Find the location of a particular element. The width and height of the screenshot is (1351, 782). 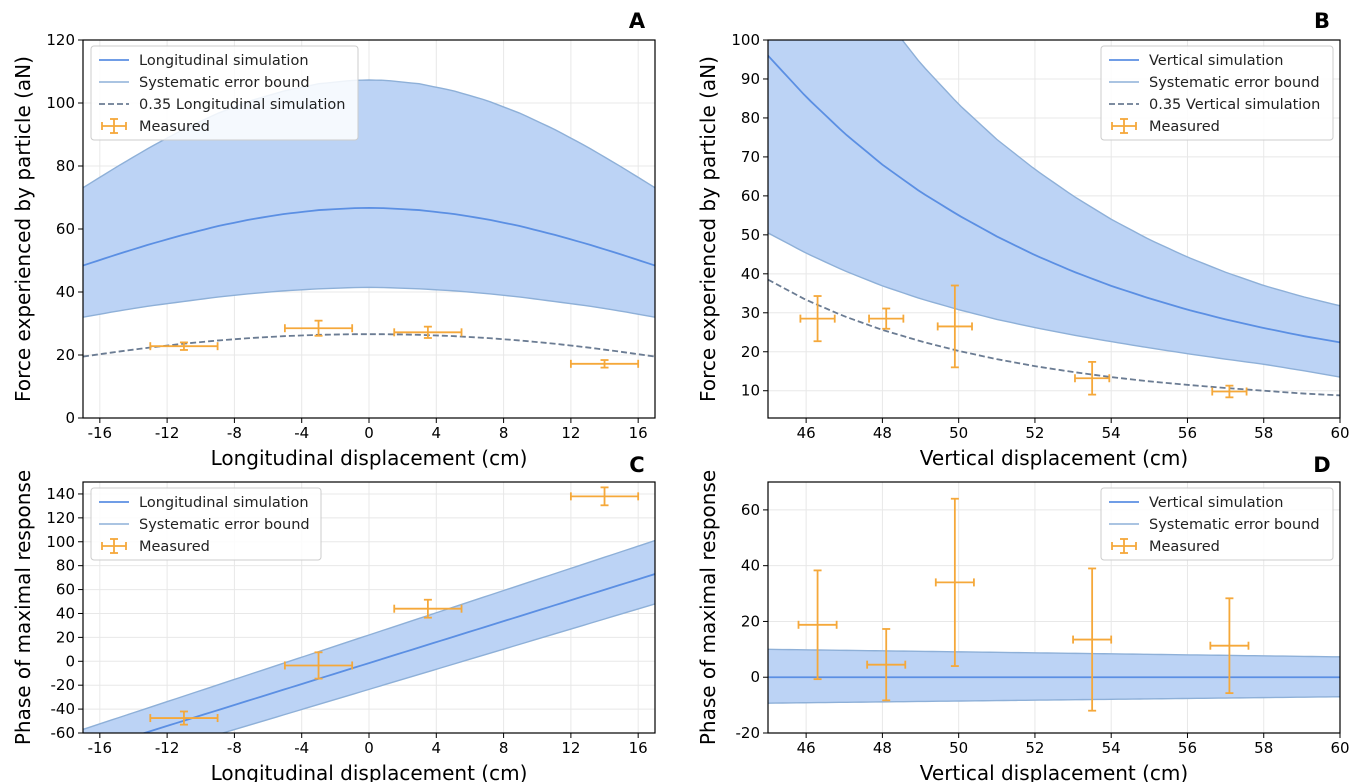

y-tick-label: -40 is located at coordinates (63, 709).